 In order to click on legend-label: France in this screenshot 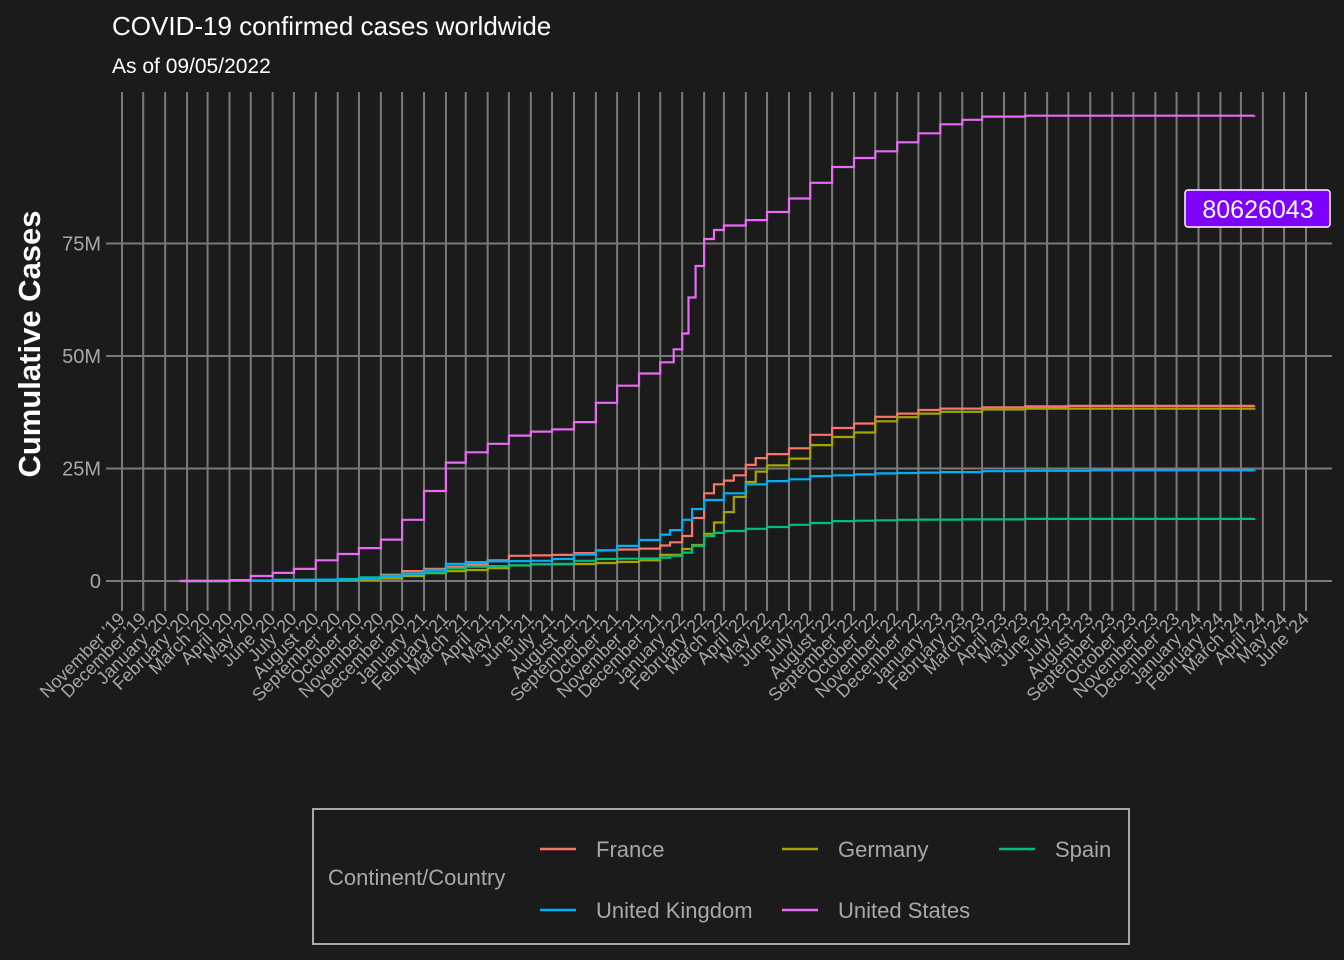, I will do `click(630, 849)`.